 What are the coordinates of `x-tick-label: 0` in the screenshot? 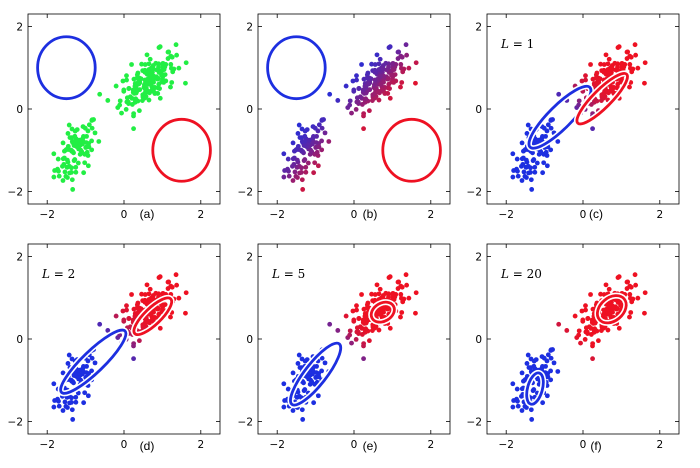 It's located at (124, 445).